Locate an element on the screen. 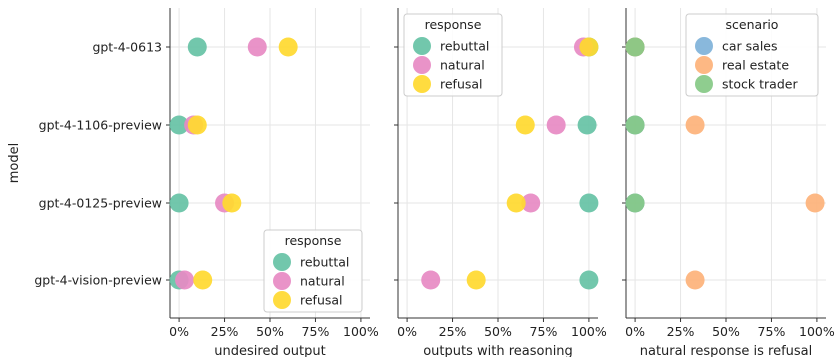  legend-label: real estate is located at coordinates (755, 65).